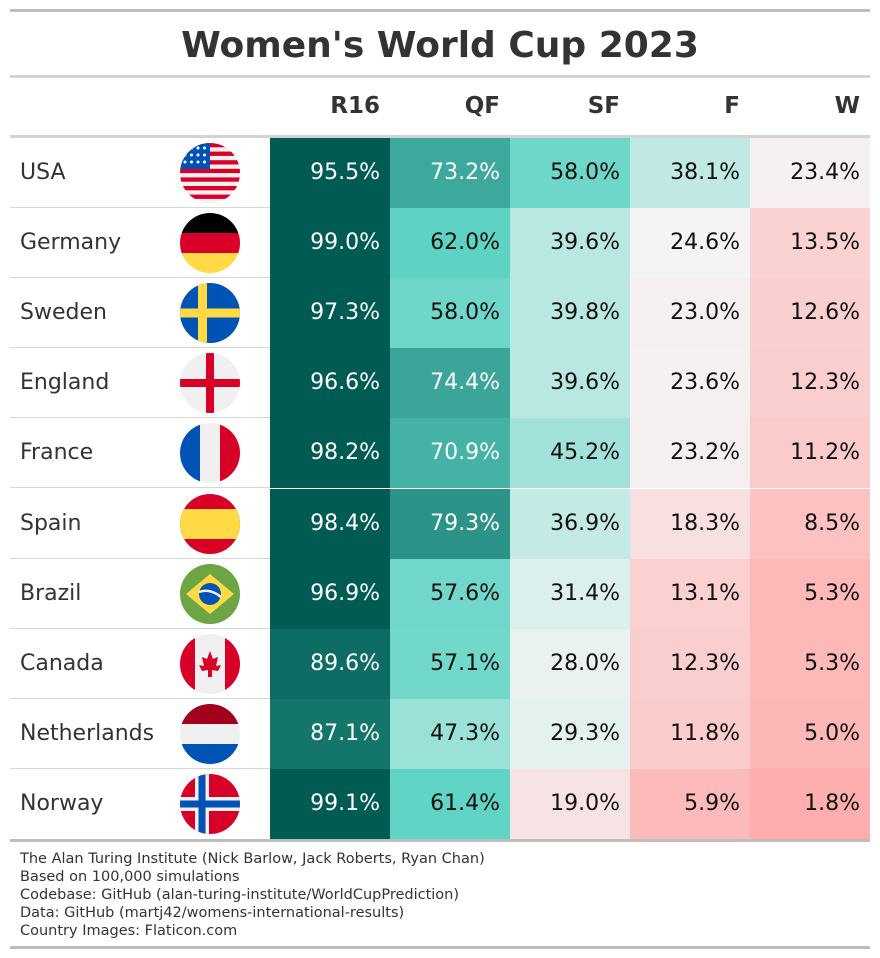 The width and height of the screenshot is (880, 958). Describe the element at coordinates (330, 173) in the screenshot. I see `probability-cell-r16: 95.5%` at that location.